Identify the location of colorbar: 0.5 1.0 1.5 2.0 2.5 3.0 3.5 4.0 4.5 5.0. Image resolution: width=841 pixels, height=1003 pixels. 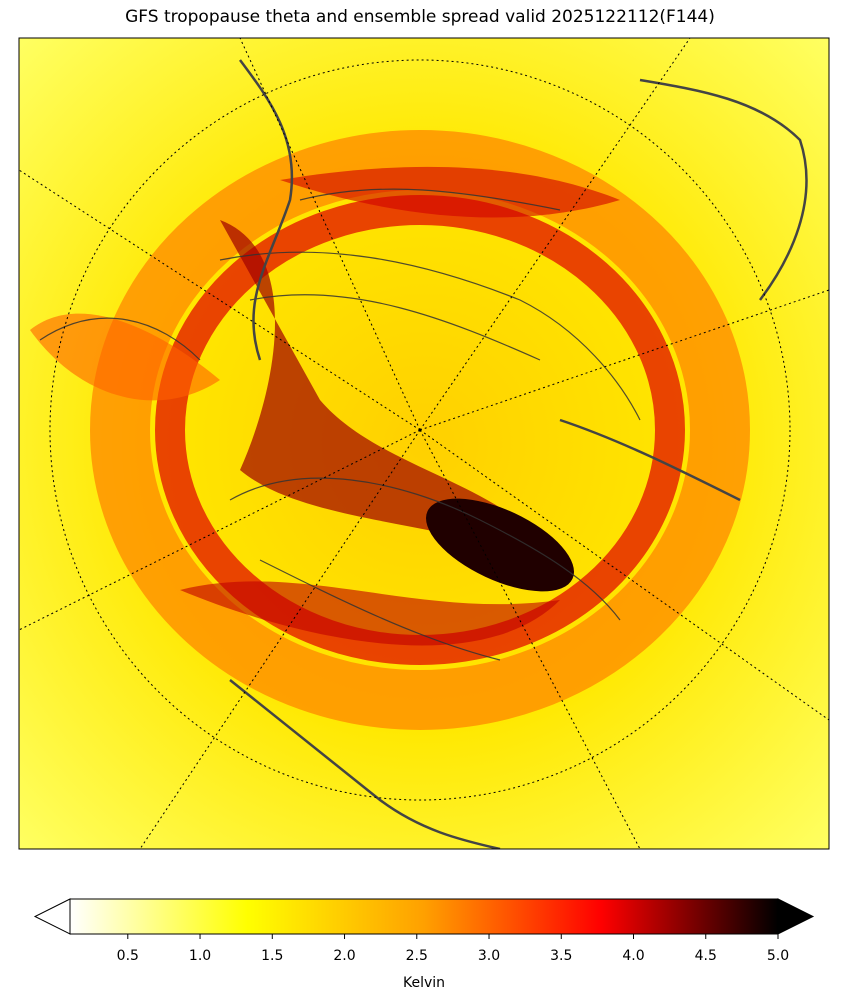
(424, 931).